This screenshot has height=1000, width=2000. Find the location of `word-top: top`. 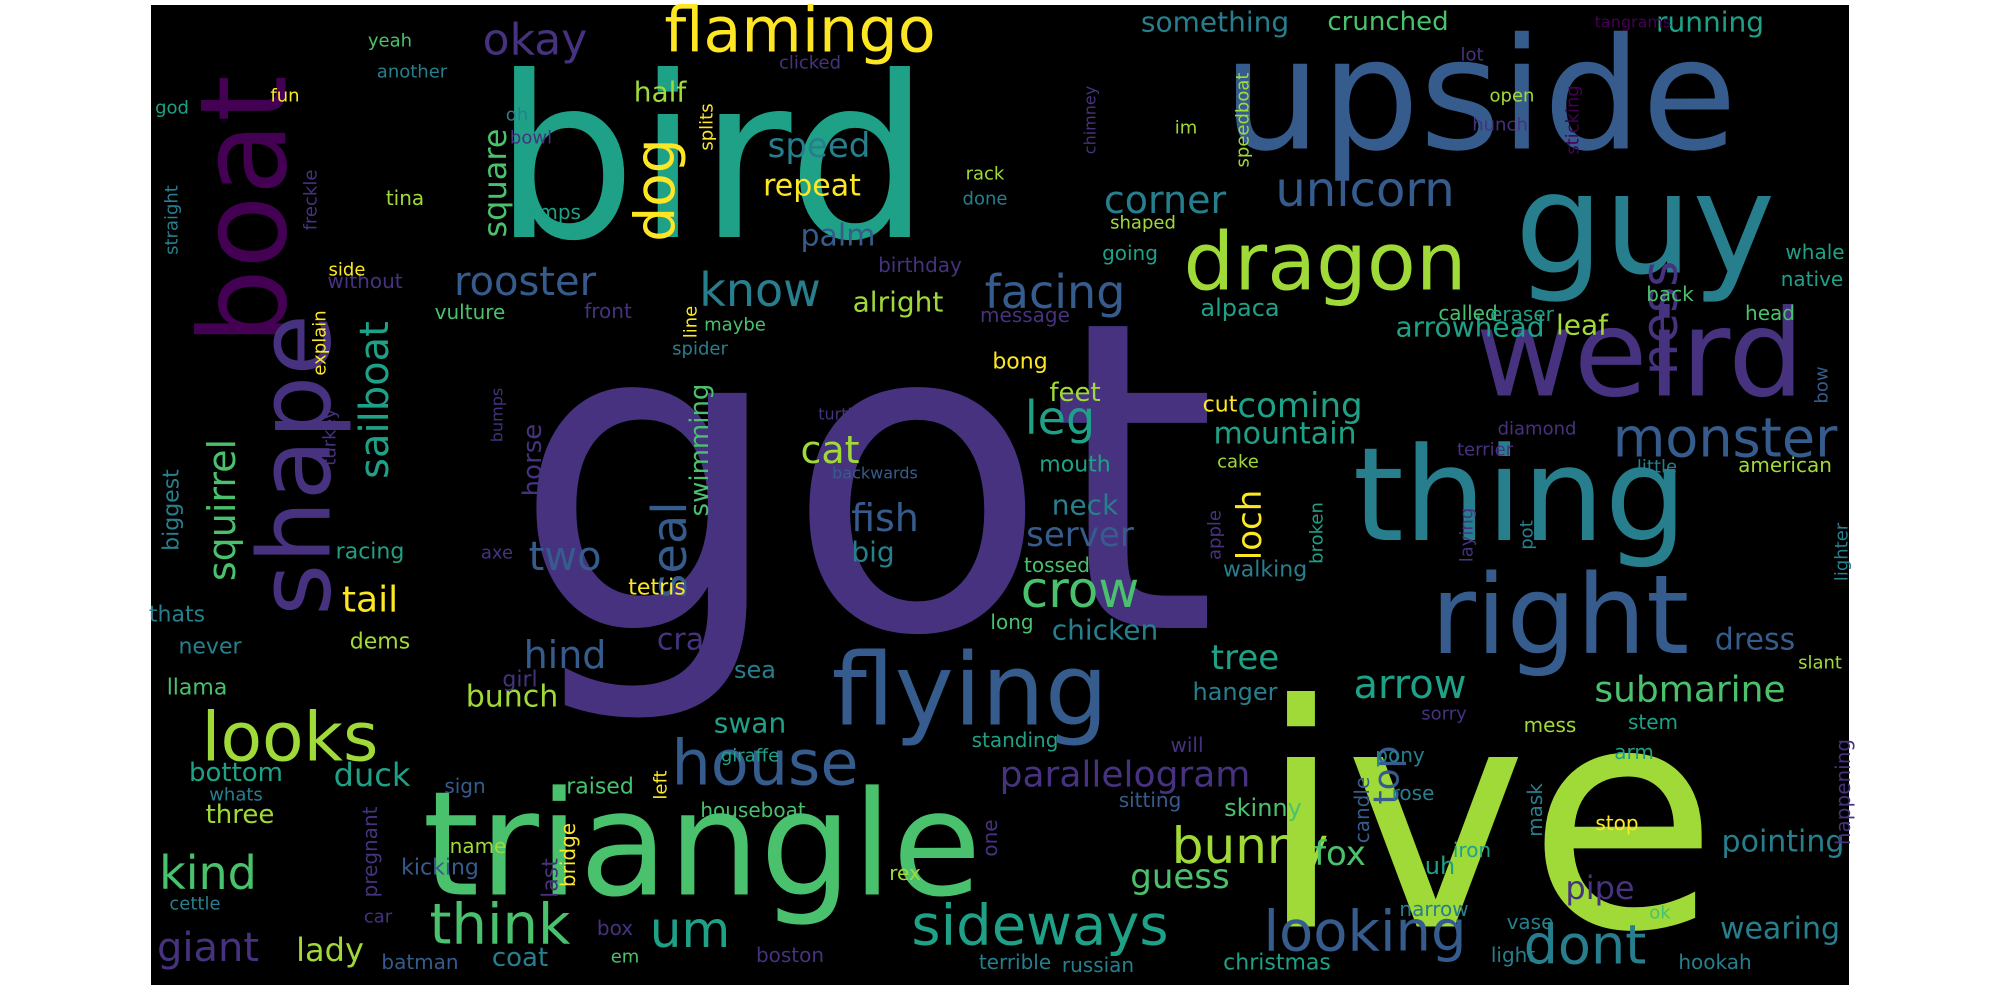

word-top: top is located at coordinates (1387, 775).